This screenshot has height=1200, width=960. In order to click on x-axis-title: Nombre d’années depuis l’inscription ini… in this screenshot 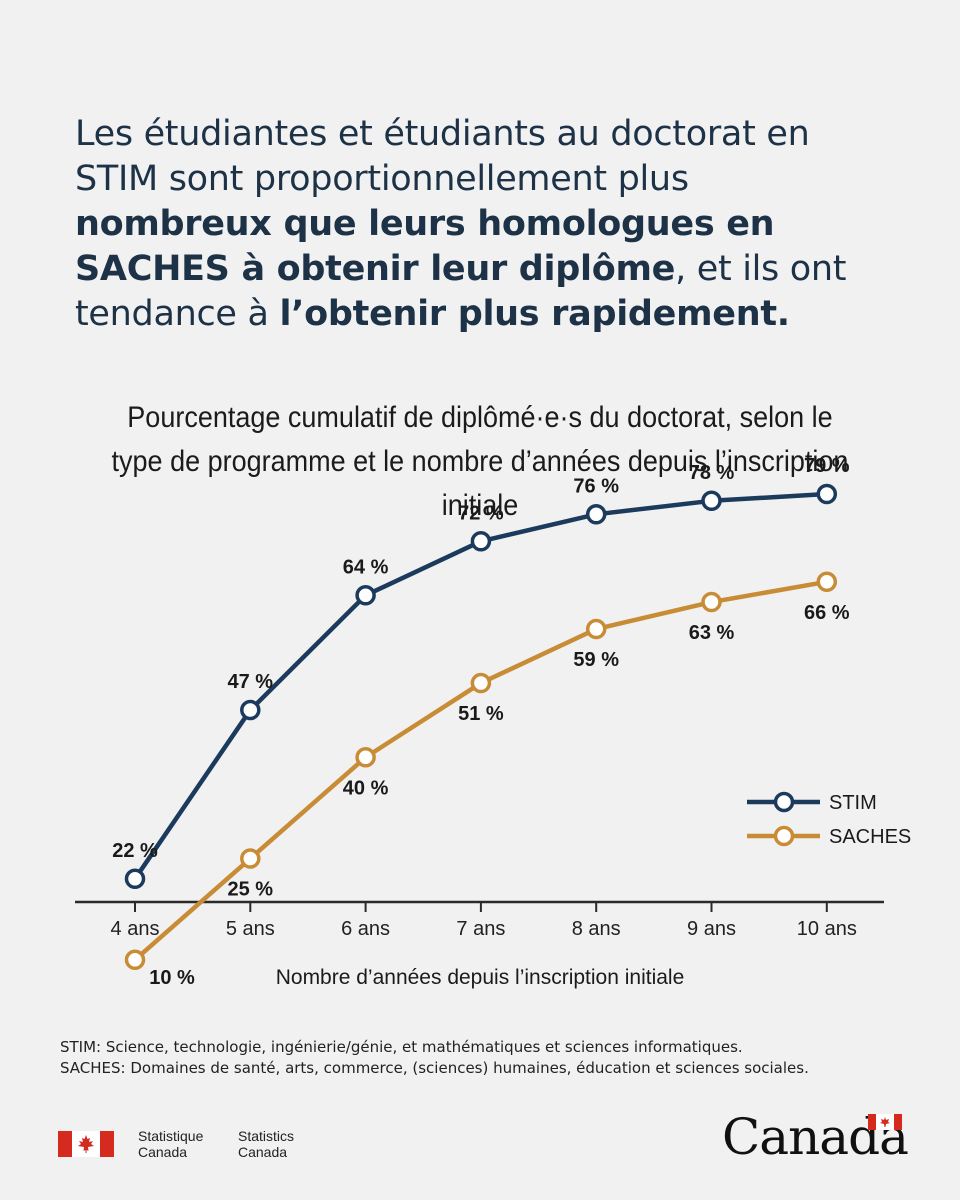, I will do `click(480, 977)`.